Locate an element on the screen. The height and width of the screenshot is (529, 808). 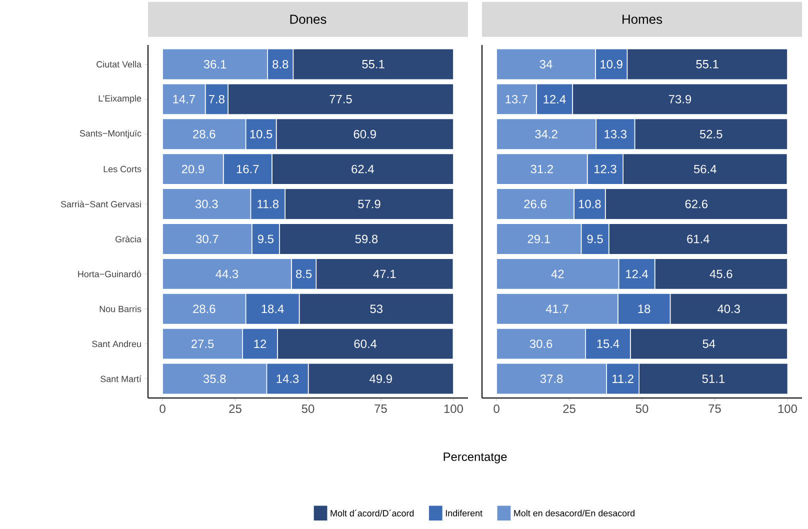
y-tick-label: Sants−Montjuïc is located at coordinates (111, 134).